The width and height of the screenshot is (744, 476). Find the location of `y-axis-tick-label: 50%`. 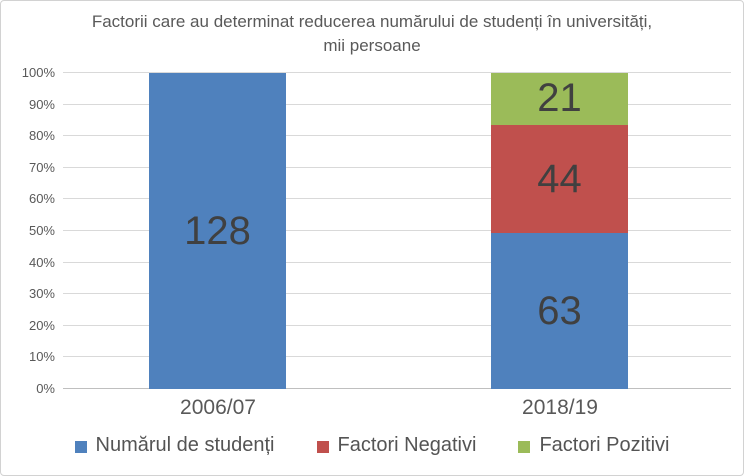

y-axis-tick-label: 50% is located at coordinates (41, 230).